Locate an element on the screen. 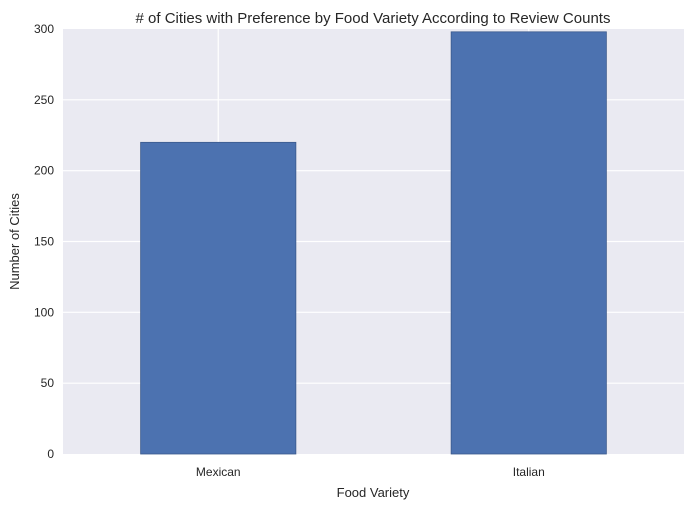 Image resolution: width=693 pixels, height=509 pixels. y-tick-label: 100 is located at coordinates (44, 312).